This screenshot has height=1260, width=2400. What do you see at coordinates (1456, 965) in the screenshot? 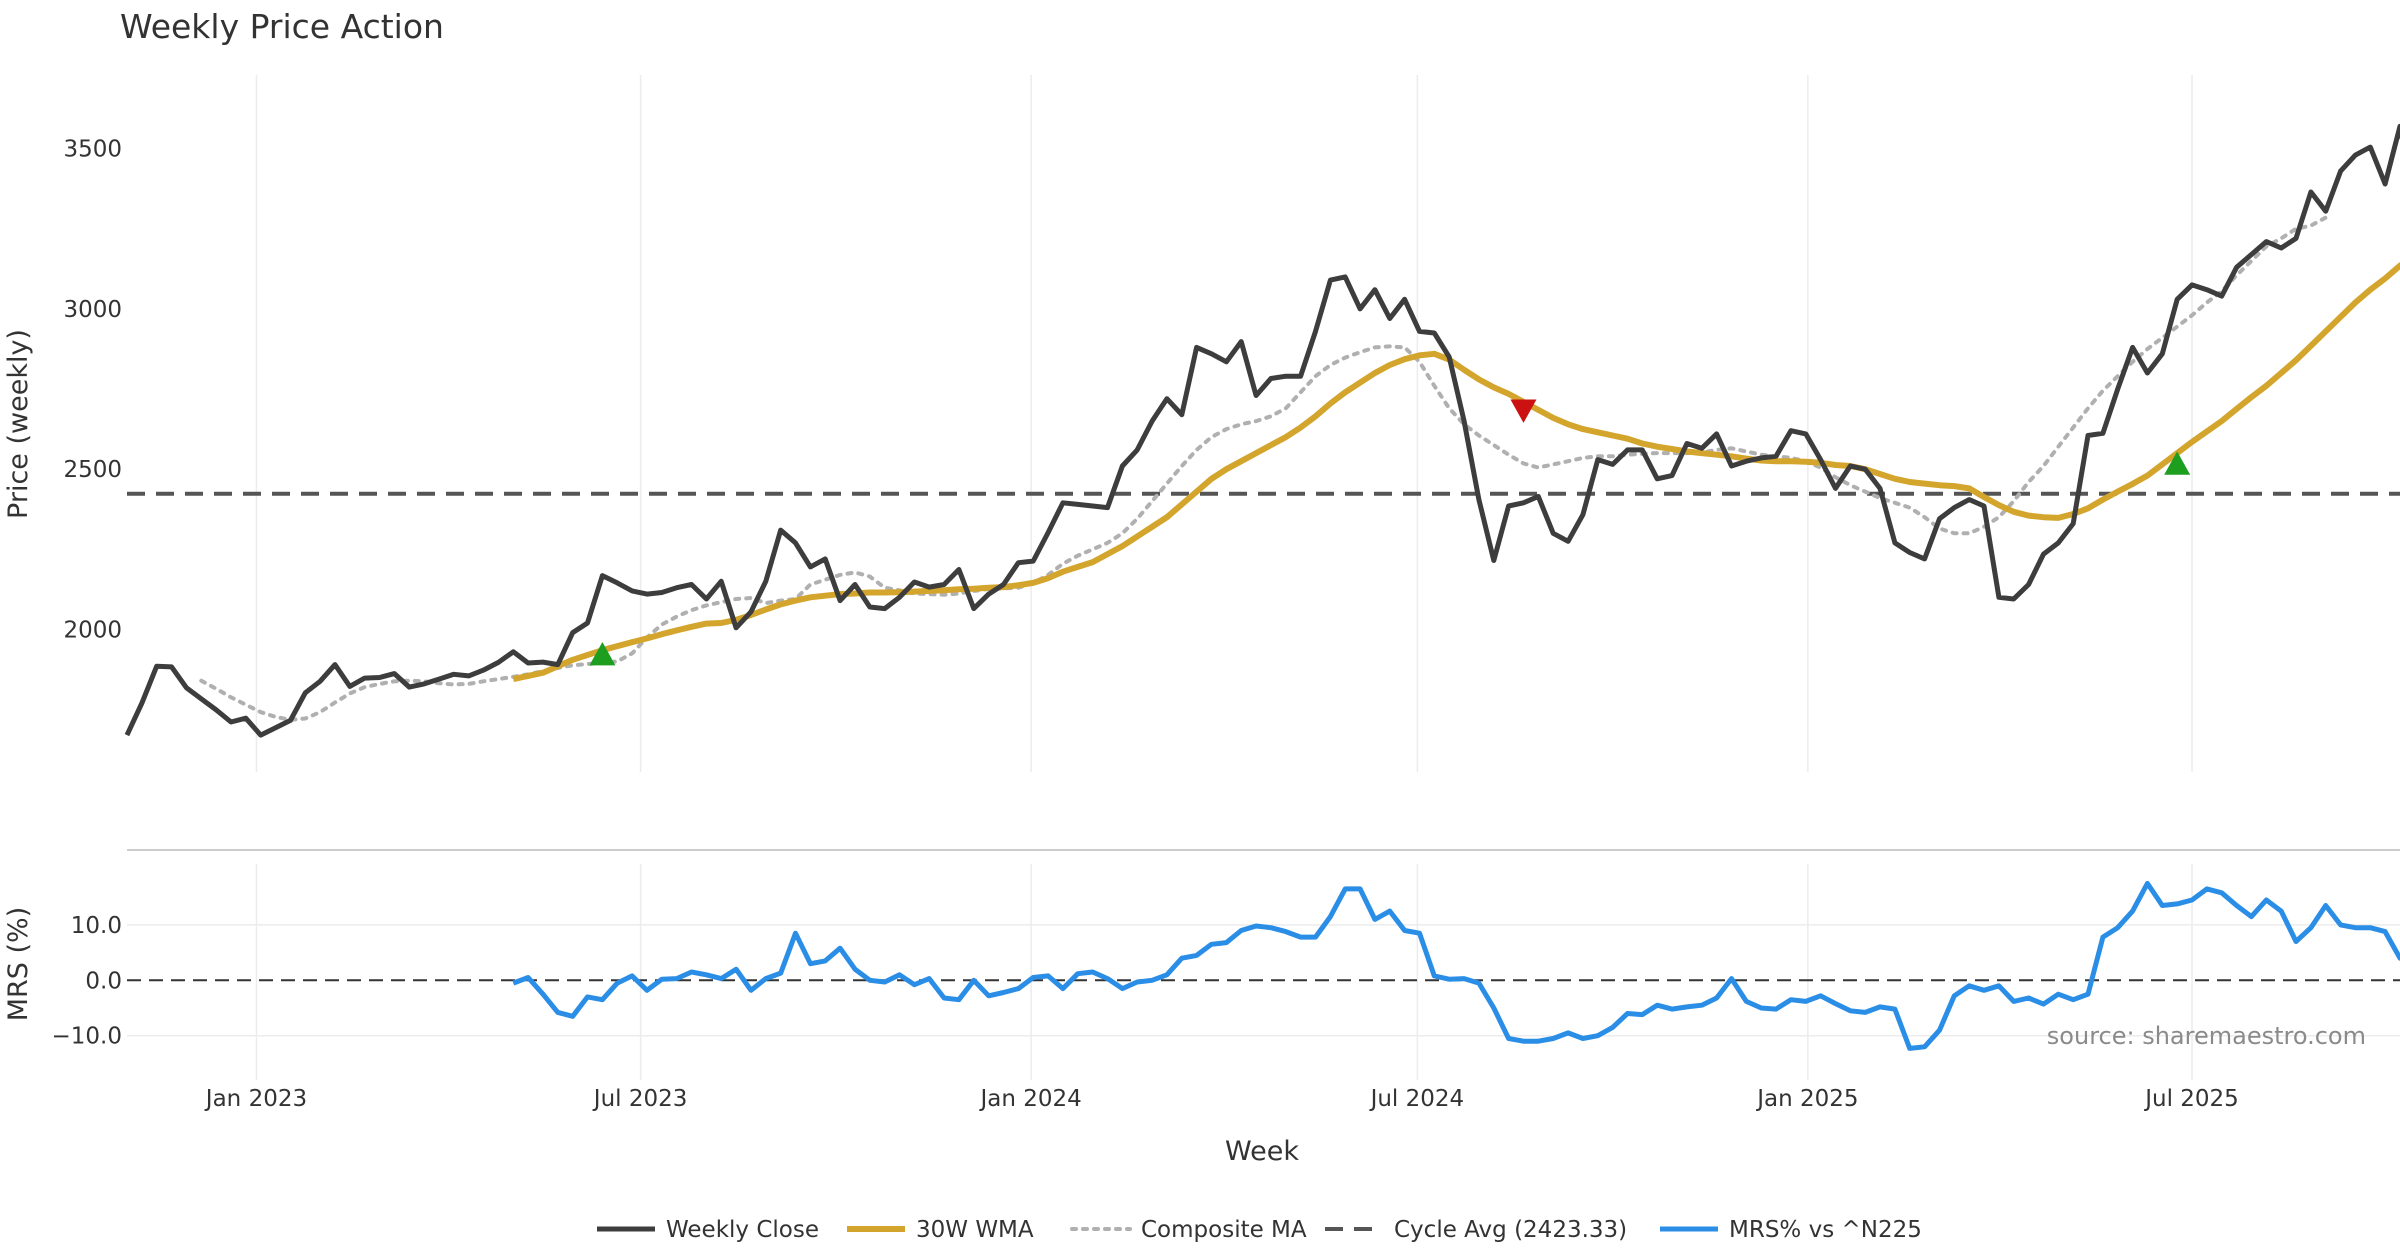
I see `mrs-line` at bounding box center [1456, 965].